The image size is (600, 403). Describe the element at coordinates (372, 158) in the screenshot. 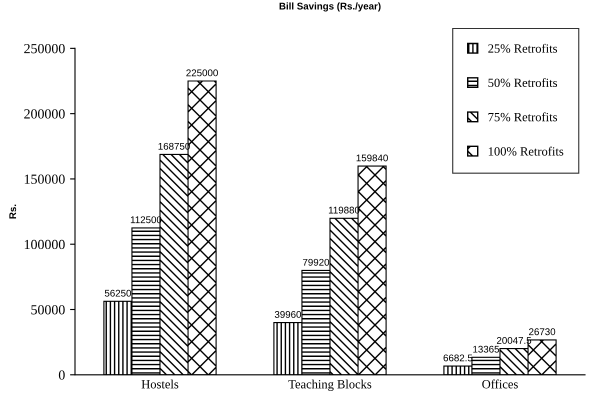

I see `data-label: 159840` at that location.